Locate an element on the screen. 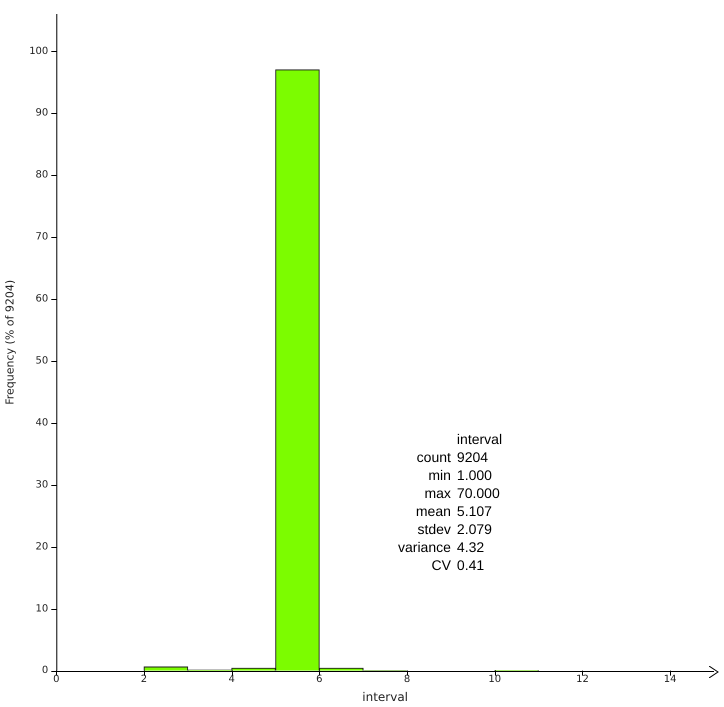 This screenshot has height=707, width=724. annotation: CV 0.41 is located at coordinates (458, 565).